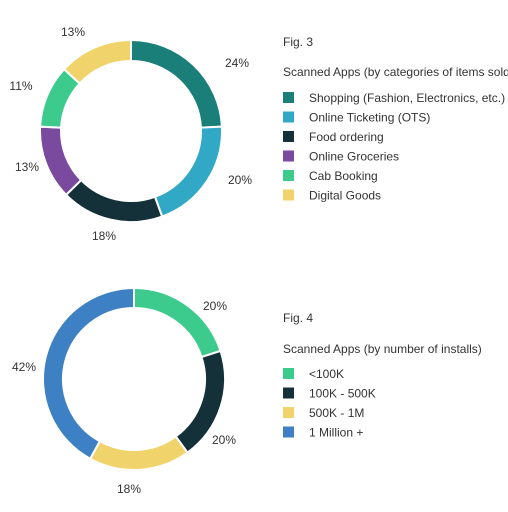  What do you see at coordinates (343, 176) in the screenshot?
I see `legend-label: Cab Booking` at bounding box center [343, 176].